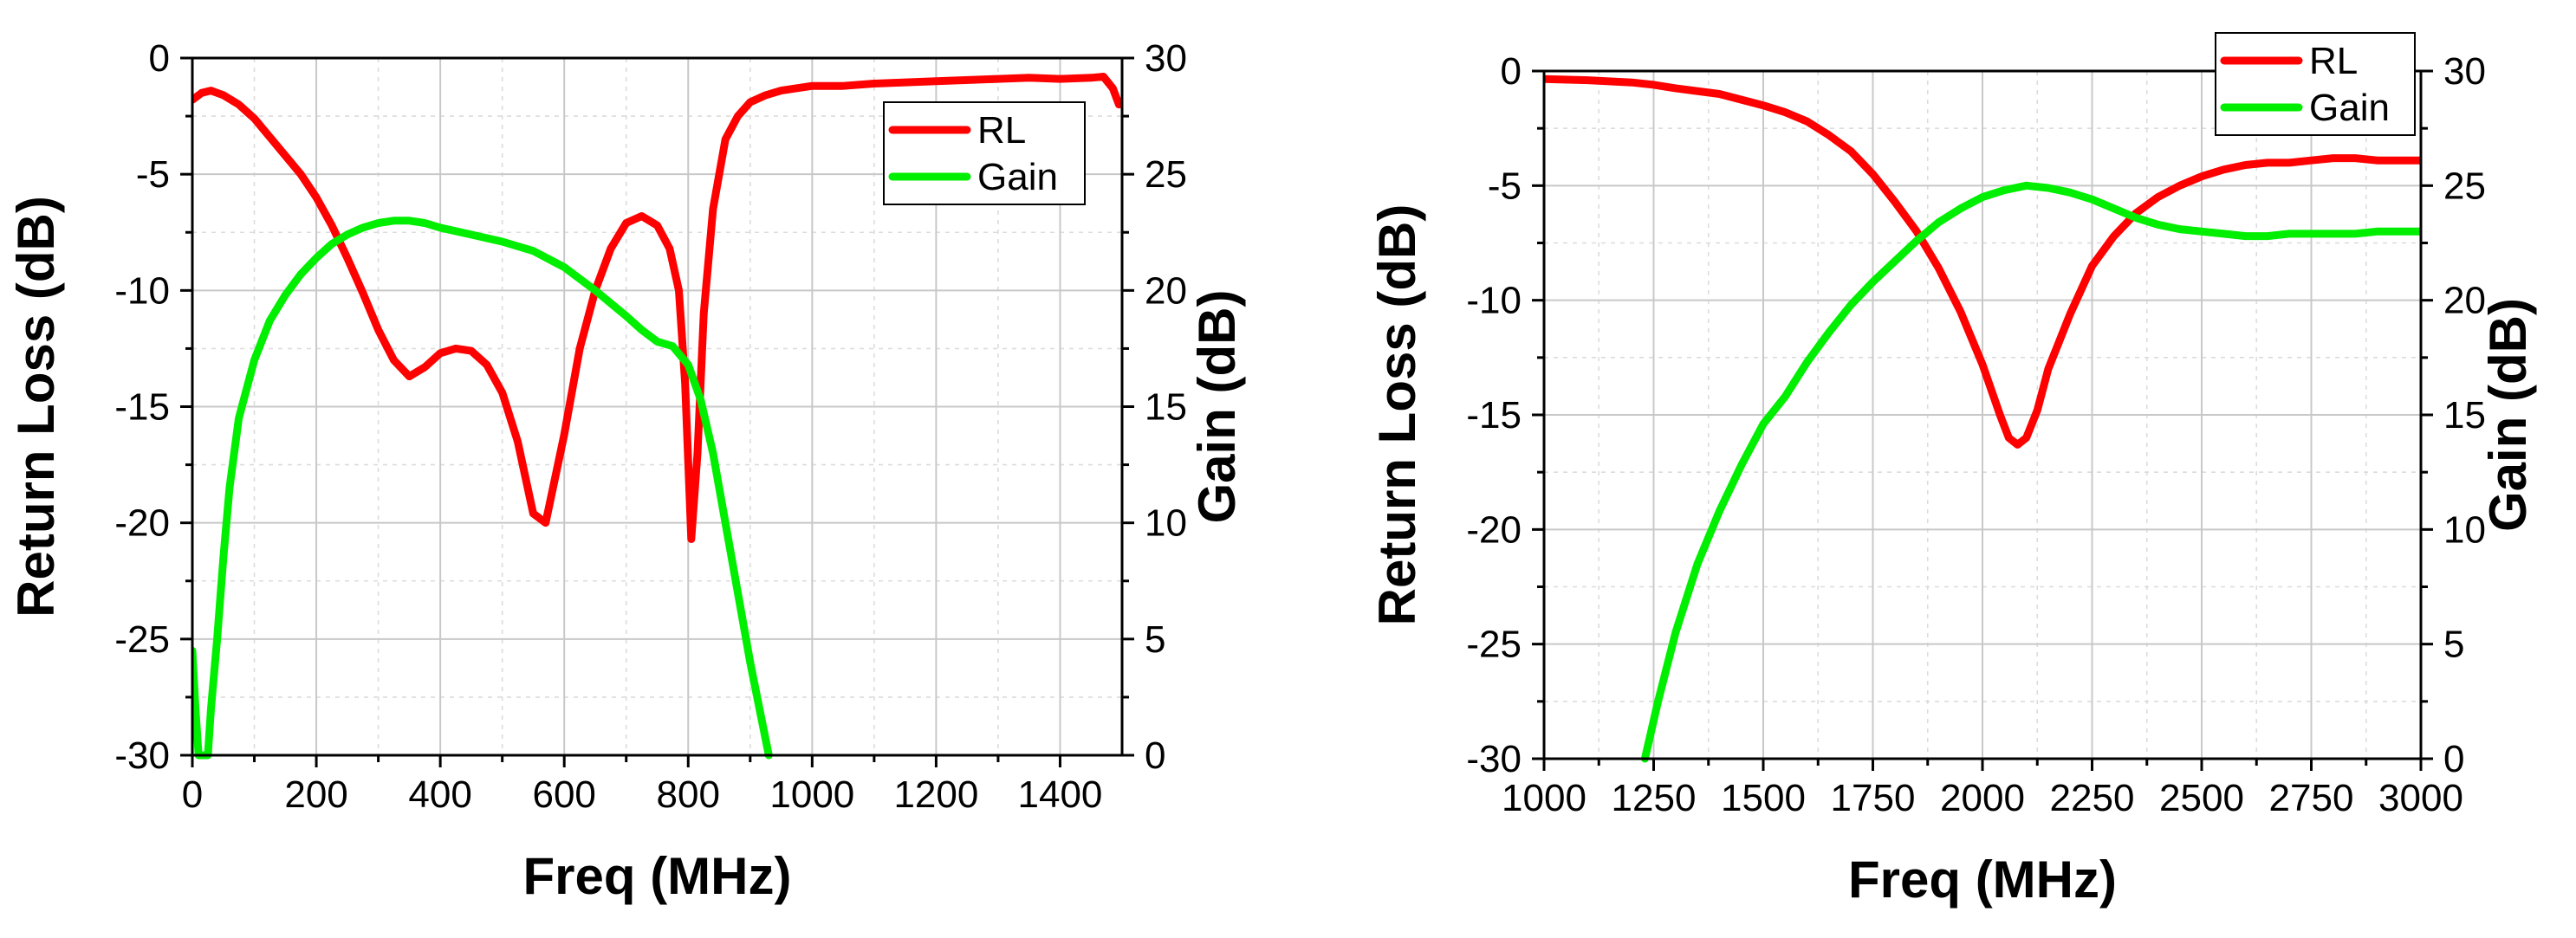  Describe the element at coordinates (643, 785) in the screenshot. I see `x-axis: 0 200 400 600 800 1000 1200 1400` at that location.